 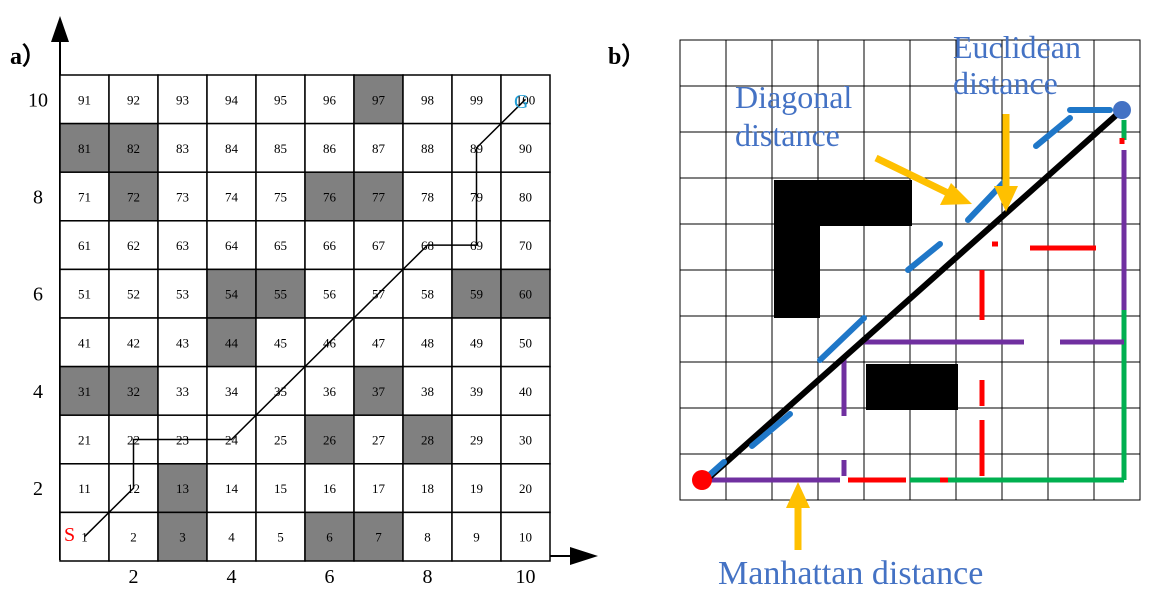 I want to click on cell-number: 41, so click(x=84, y=342).